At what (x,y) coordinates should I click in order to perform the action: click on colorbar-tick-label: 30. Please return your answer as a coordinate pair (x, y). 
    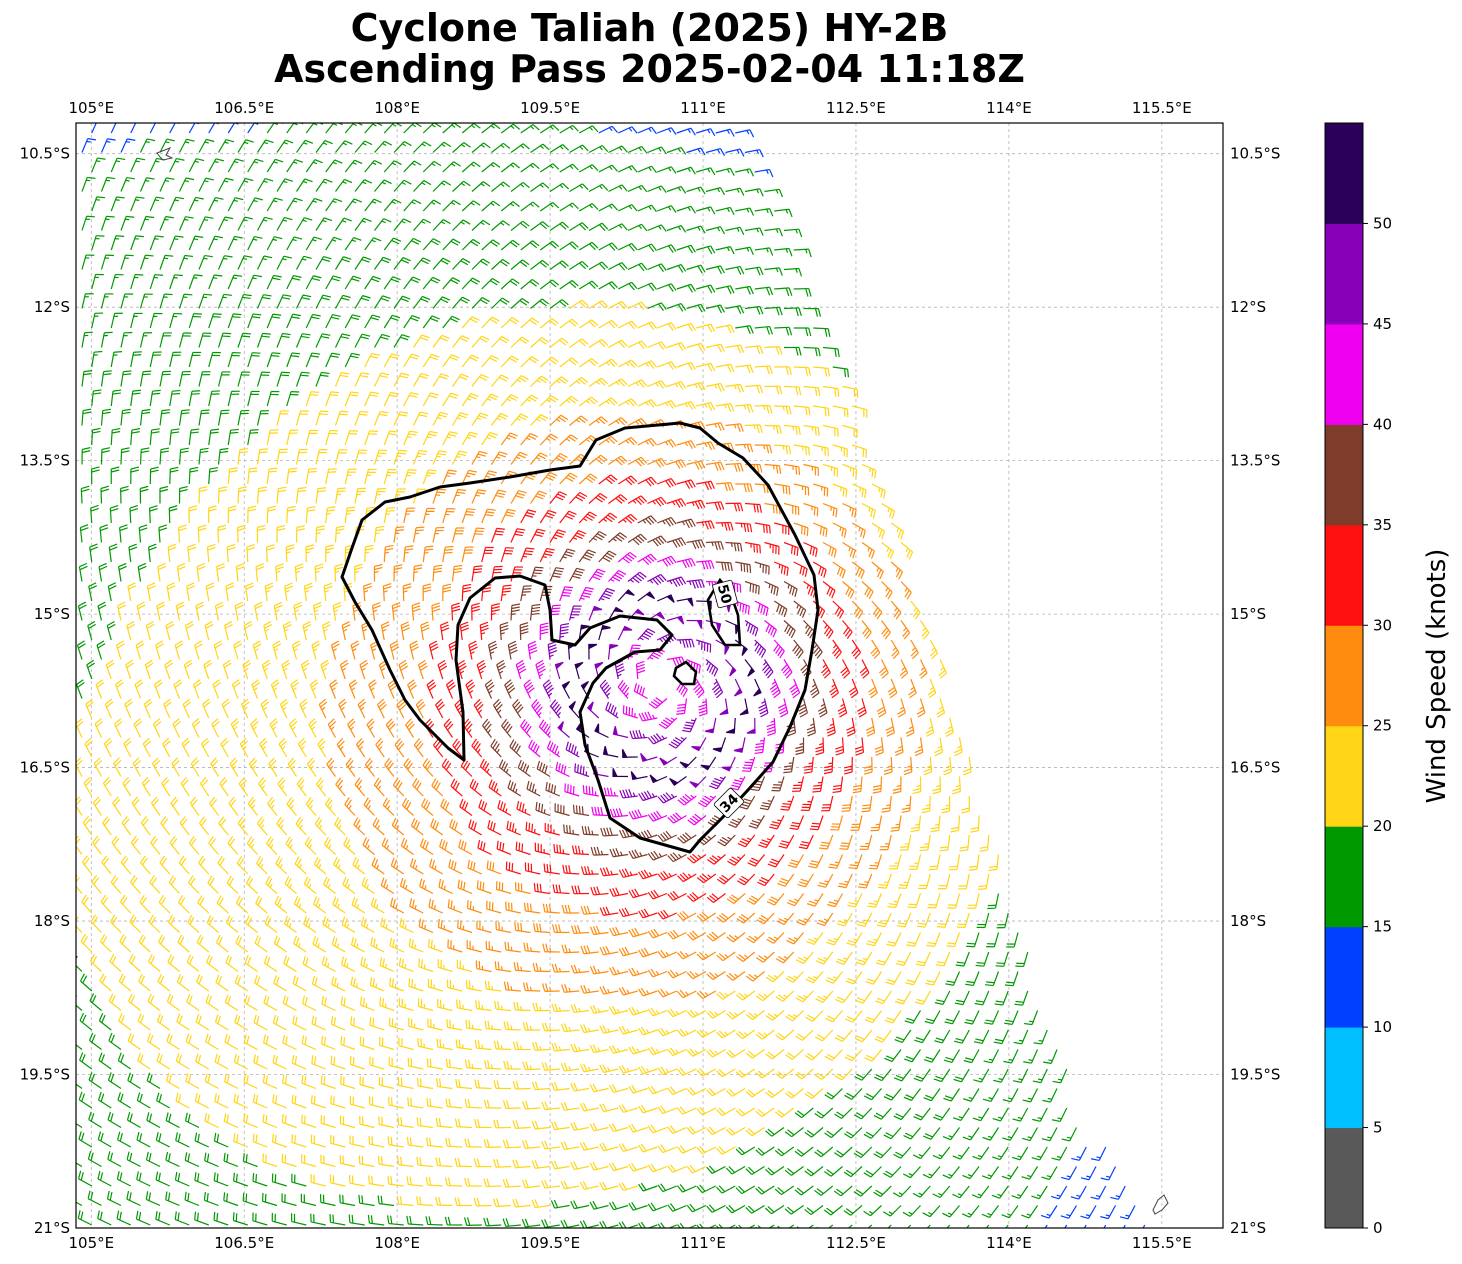
    Looking at the image, I should click on (1382, 625).